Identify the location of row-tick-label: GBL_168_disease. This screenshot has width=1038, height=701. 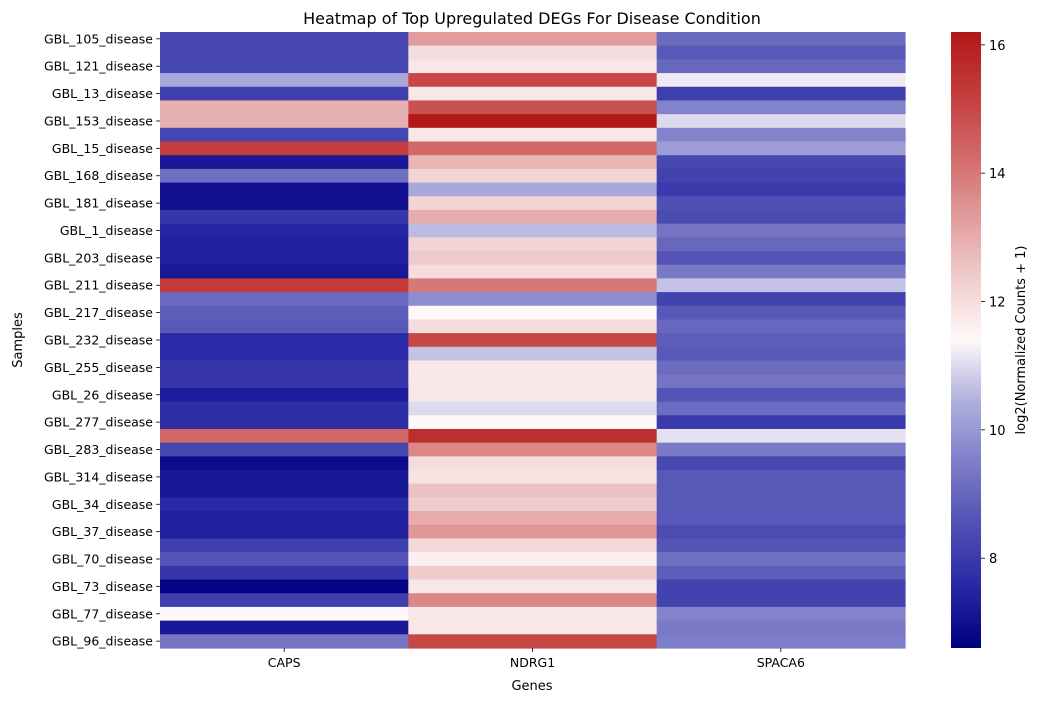
(98, 175).